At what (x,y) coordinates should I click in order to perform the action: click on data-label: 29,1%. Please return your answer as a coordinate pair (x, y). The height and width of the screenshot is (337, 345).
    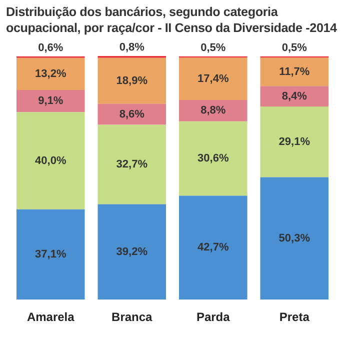
    Looking at the image, I should click on (294, 142).